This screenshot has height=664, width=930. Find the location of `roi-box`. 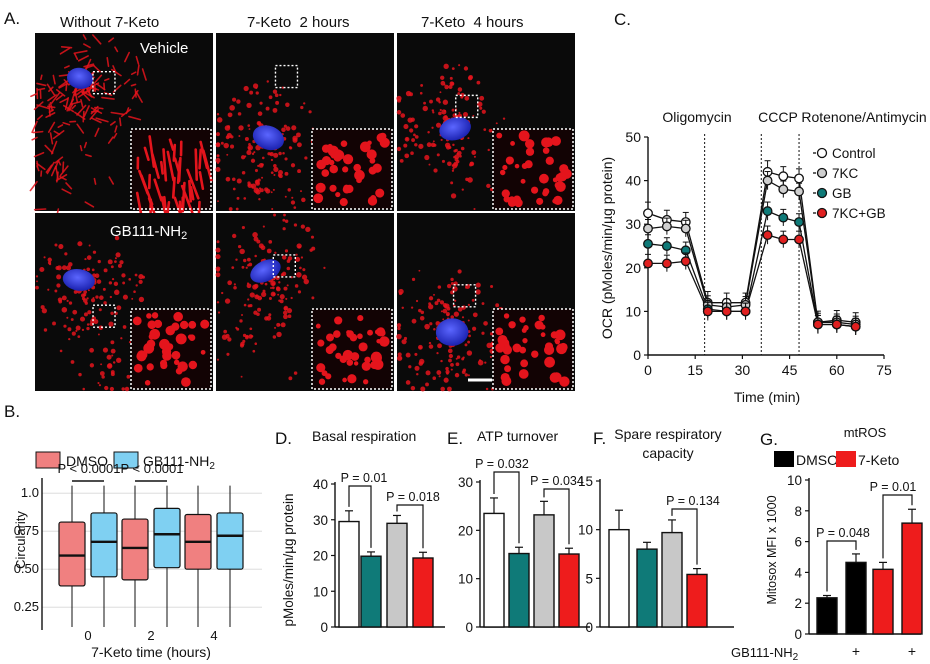

roi-box is located at coordinates (464, 296).